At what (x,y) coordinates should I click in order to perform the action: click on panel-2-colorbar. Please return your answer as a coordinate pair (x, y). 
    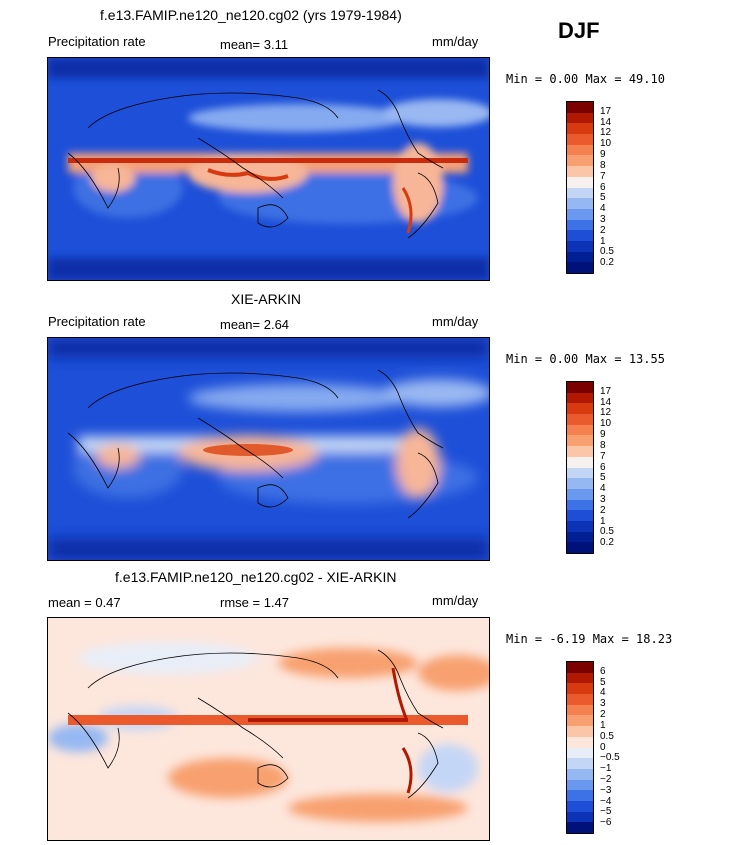
    Looking at the image, I should click on (580, 467).